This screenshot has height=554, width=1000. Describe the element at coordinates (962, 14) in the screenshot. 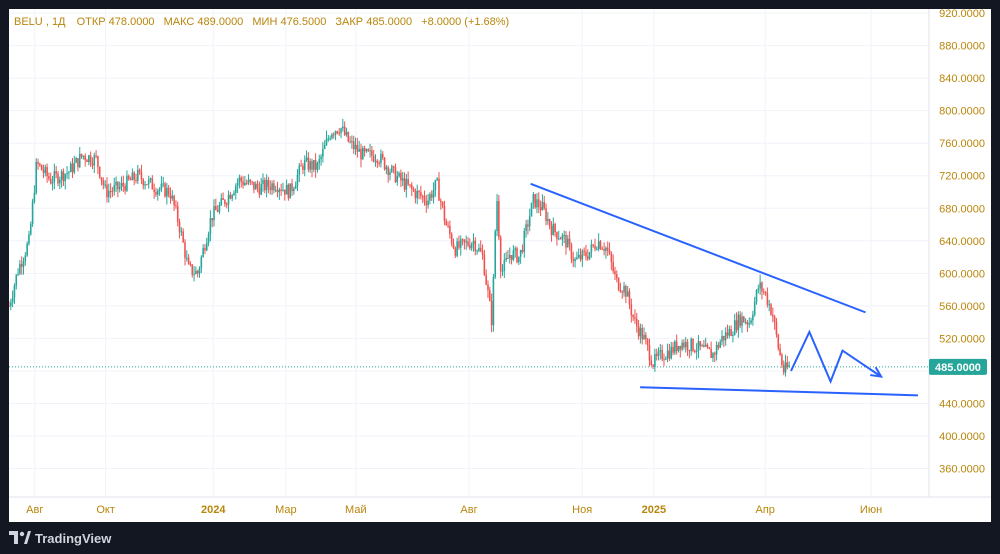

I see `price-tick-label: 920.0000` at that location.